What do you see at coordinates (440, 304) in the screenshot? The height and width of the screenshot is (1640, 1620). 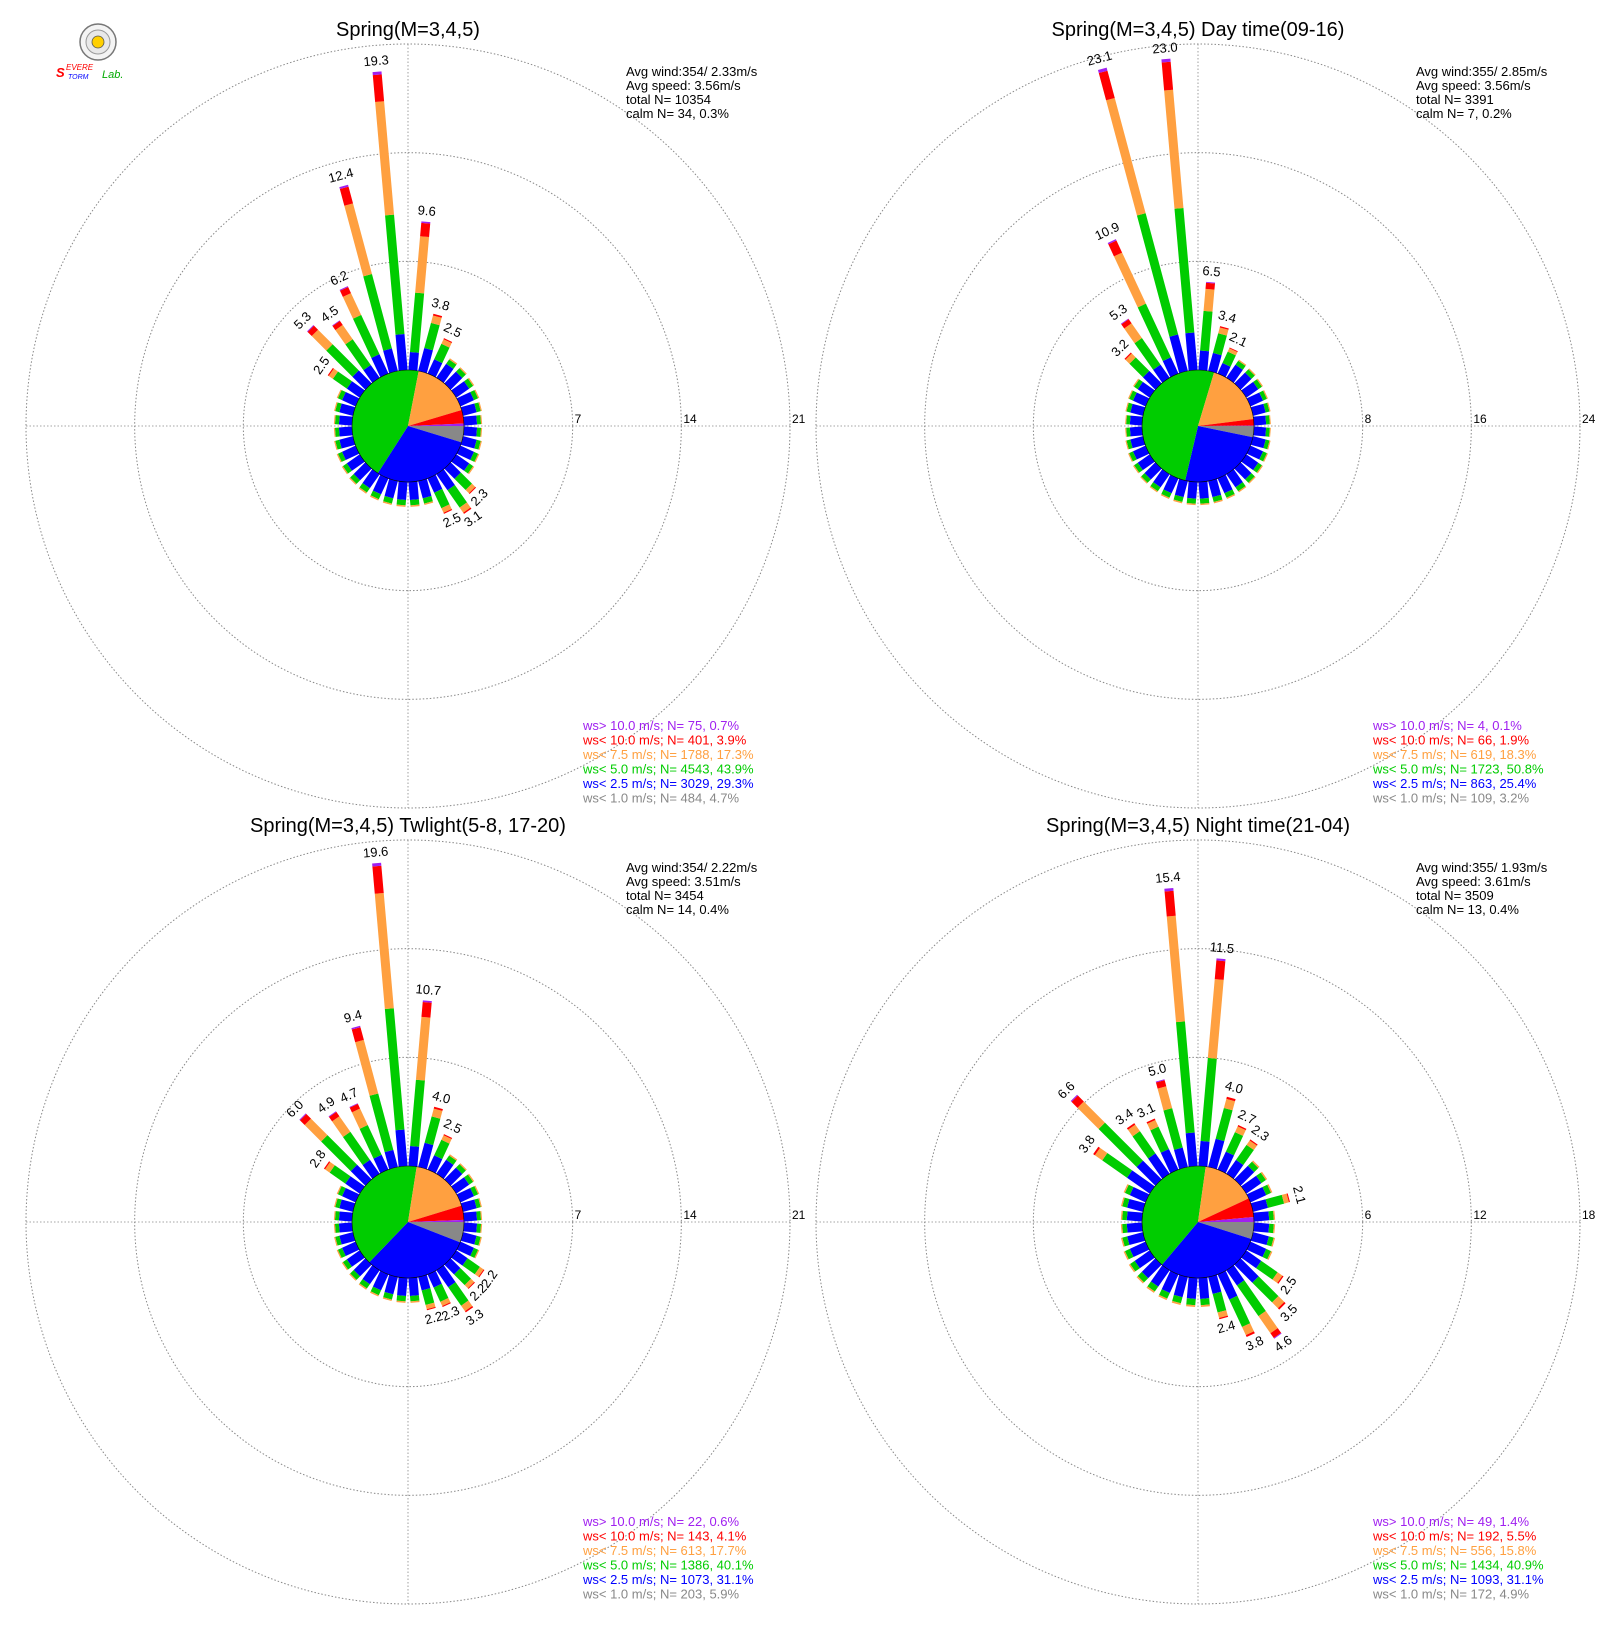 I see `bar-value-label: 3.8` at bounding box center [440, 304].